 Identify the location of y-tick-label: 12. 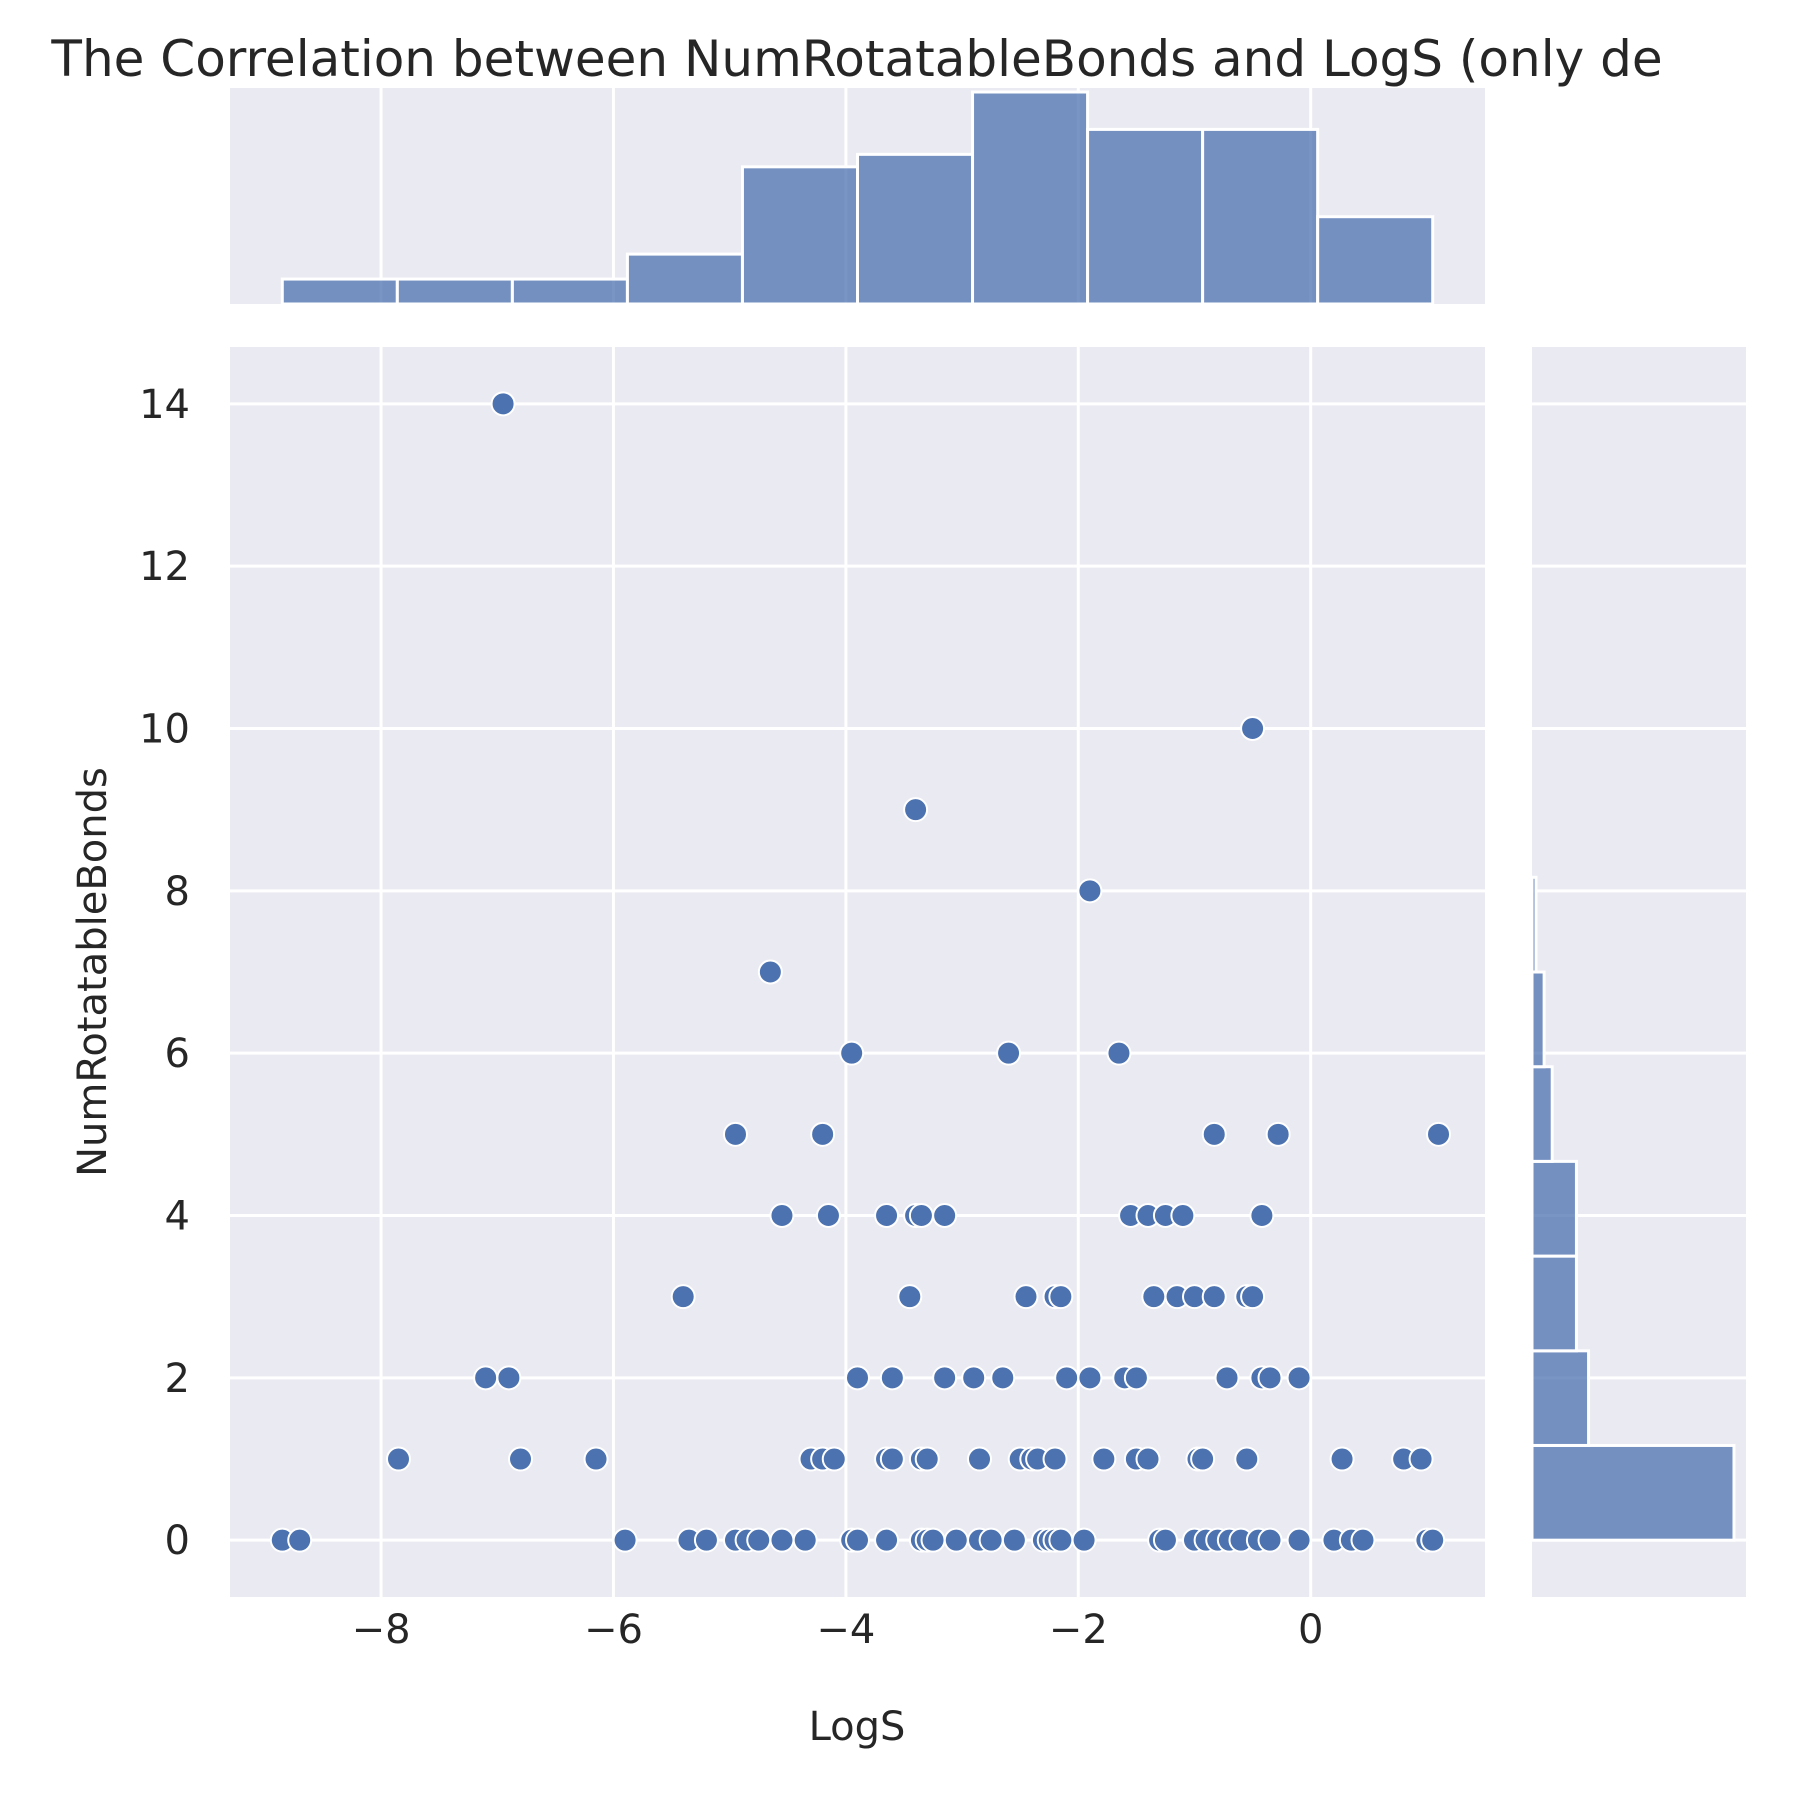
(164, 567).